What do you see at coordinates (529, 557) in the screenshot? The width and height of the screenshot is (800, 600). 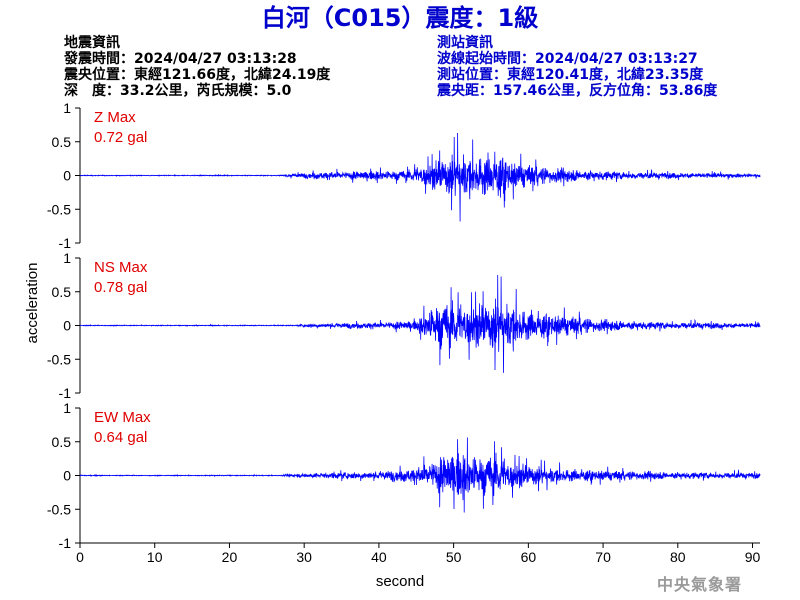 I see `x-tick-label: 60` at bounding box center [529, 557].